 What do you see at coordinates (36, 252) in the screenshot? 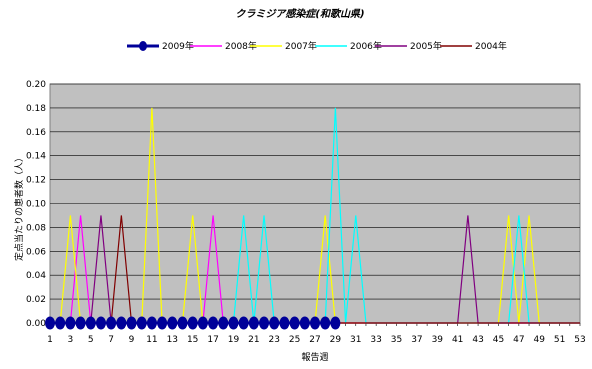
I see `y-tick-label: 0.06` at bounding box center [36, 252].